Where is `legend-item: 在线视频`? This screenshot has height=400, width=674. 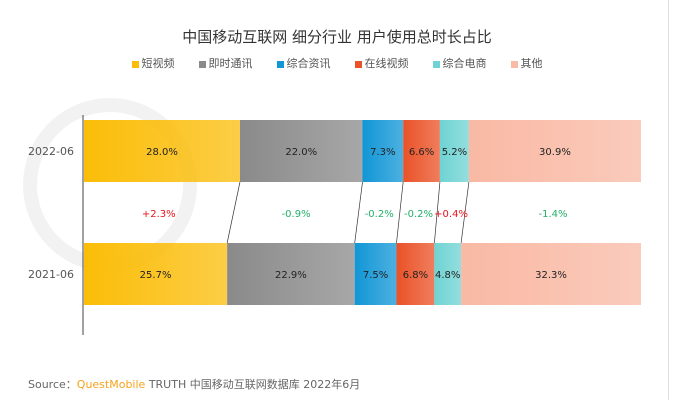
legend-item: 在线视频 is located at coordinates (381, 63).